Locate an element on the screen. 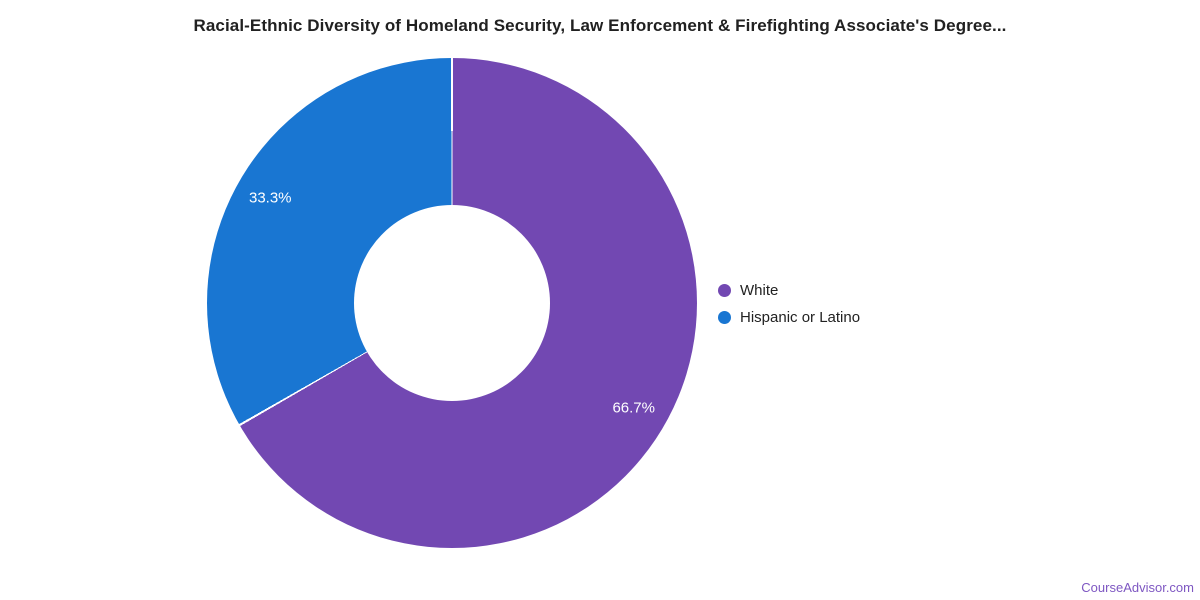 This screenshot has width=1200, height=600. legend-label-hispanic-or-latino: Hispanic or Latino is located at coordinates (800, 317).